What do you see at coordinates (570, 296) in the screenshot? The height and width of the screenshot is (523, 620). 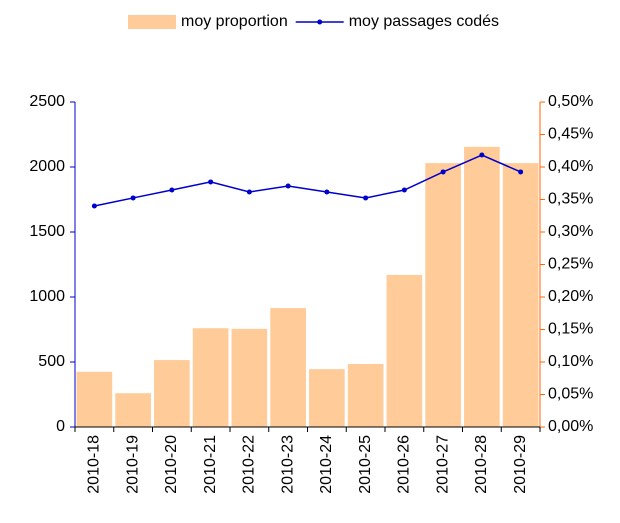 I see `y2-tick-label: 0,20%` at bounding box center [570, 296].